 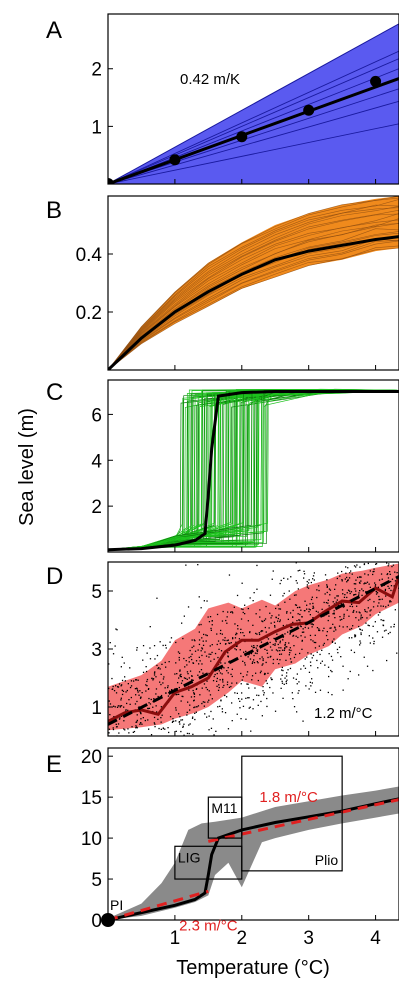 I want to click on panel-e-fit-low-label: 2.3 m/°C, so click(x=208, y=926).